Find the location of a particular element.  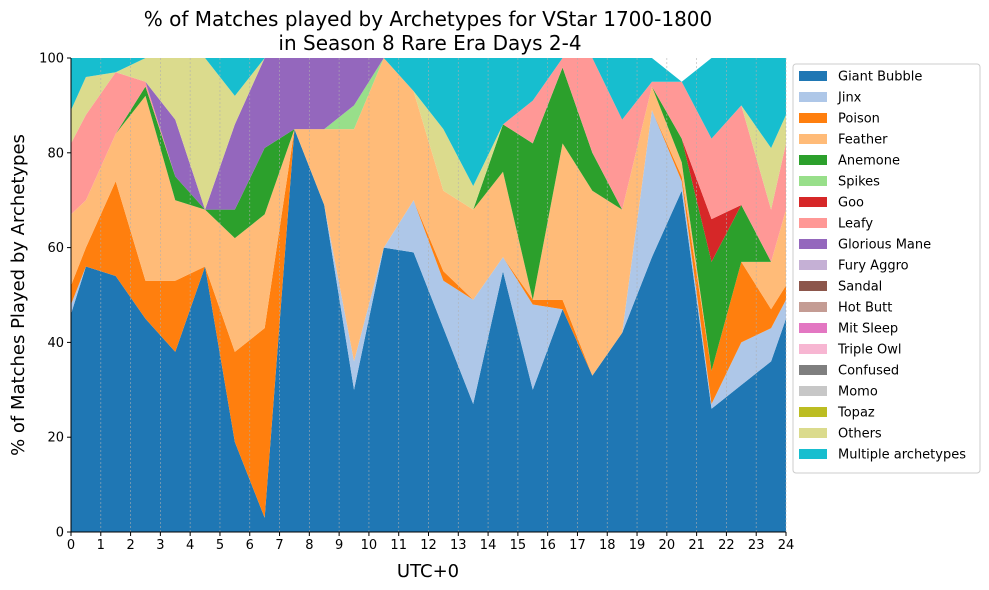

legend-item-multiple-archetypes: Multiple archetypes is located at coordinates (882, 455).